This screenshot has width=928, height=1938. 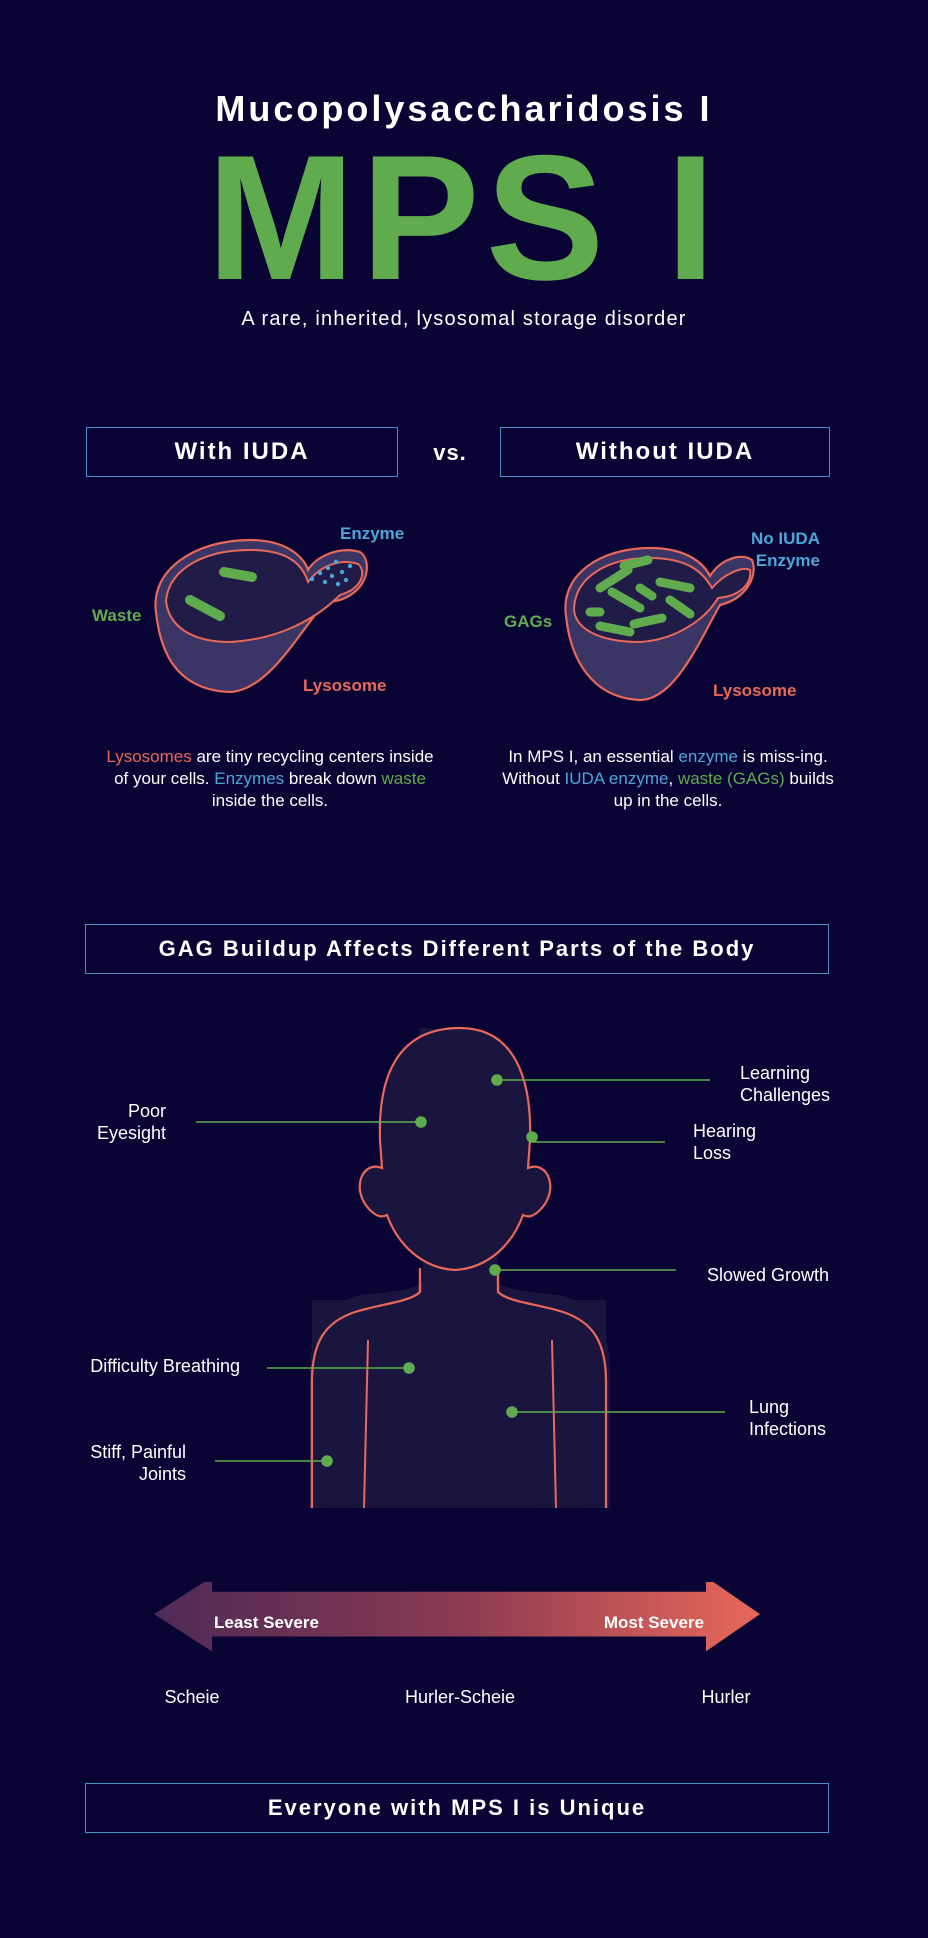 What do you see at coordinates (138, 1463) in the screenshot?
I see `stiff-painful-joints-label: Stiff, Painful Joints` at bounding box center [138, 1463].